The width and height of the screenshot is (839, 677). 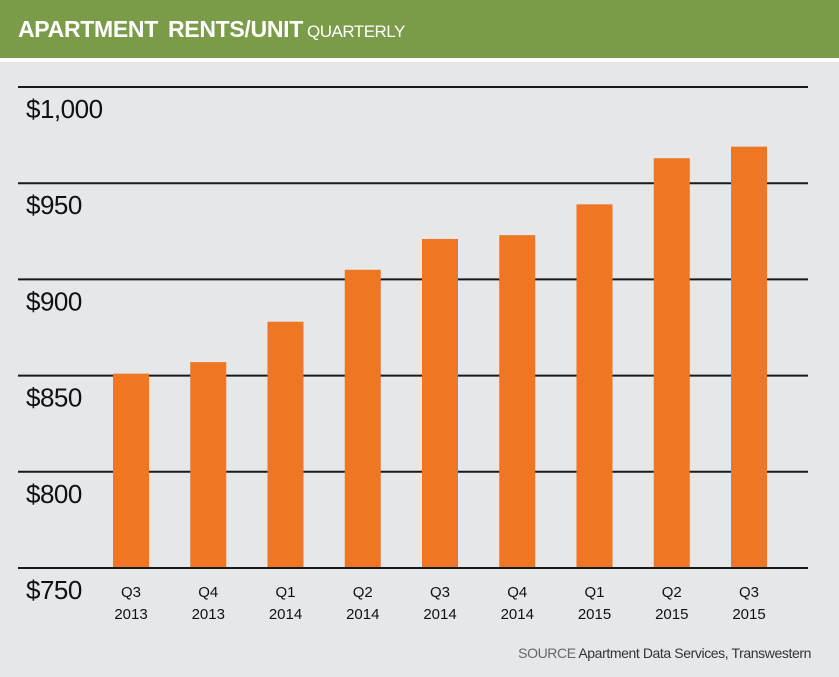 I want to click on source-label: SOURCE, so click(x=547, y=653).